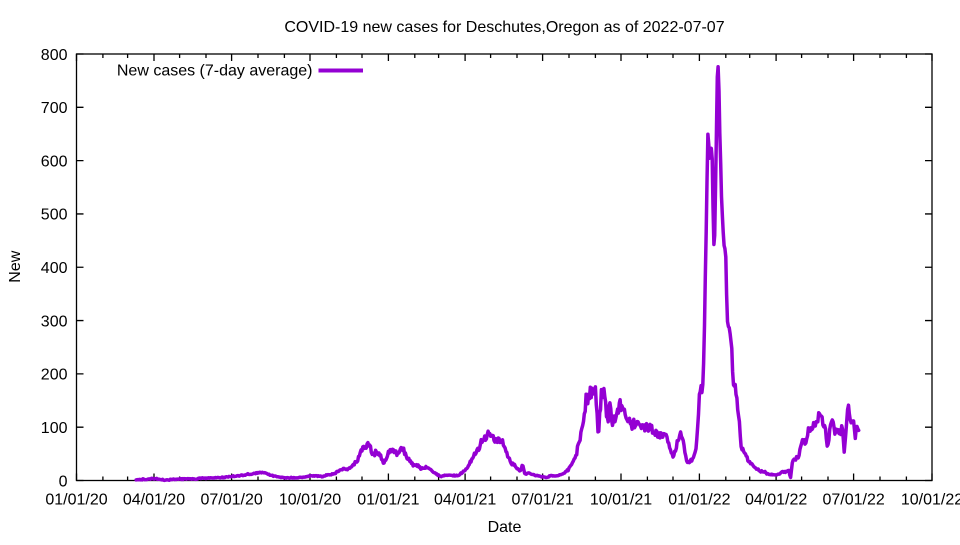  Describe the element at coordinates (231, 500) in the screenshot. I see `svg-text: 07/01/20` at that location.